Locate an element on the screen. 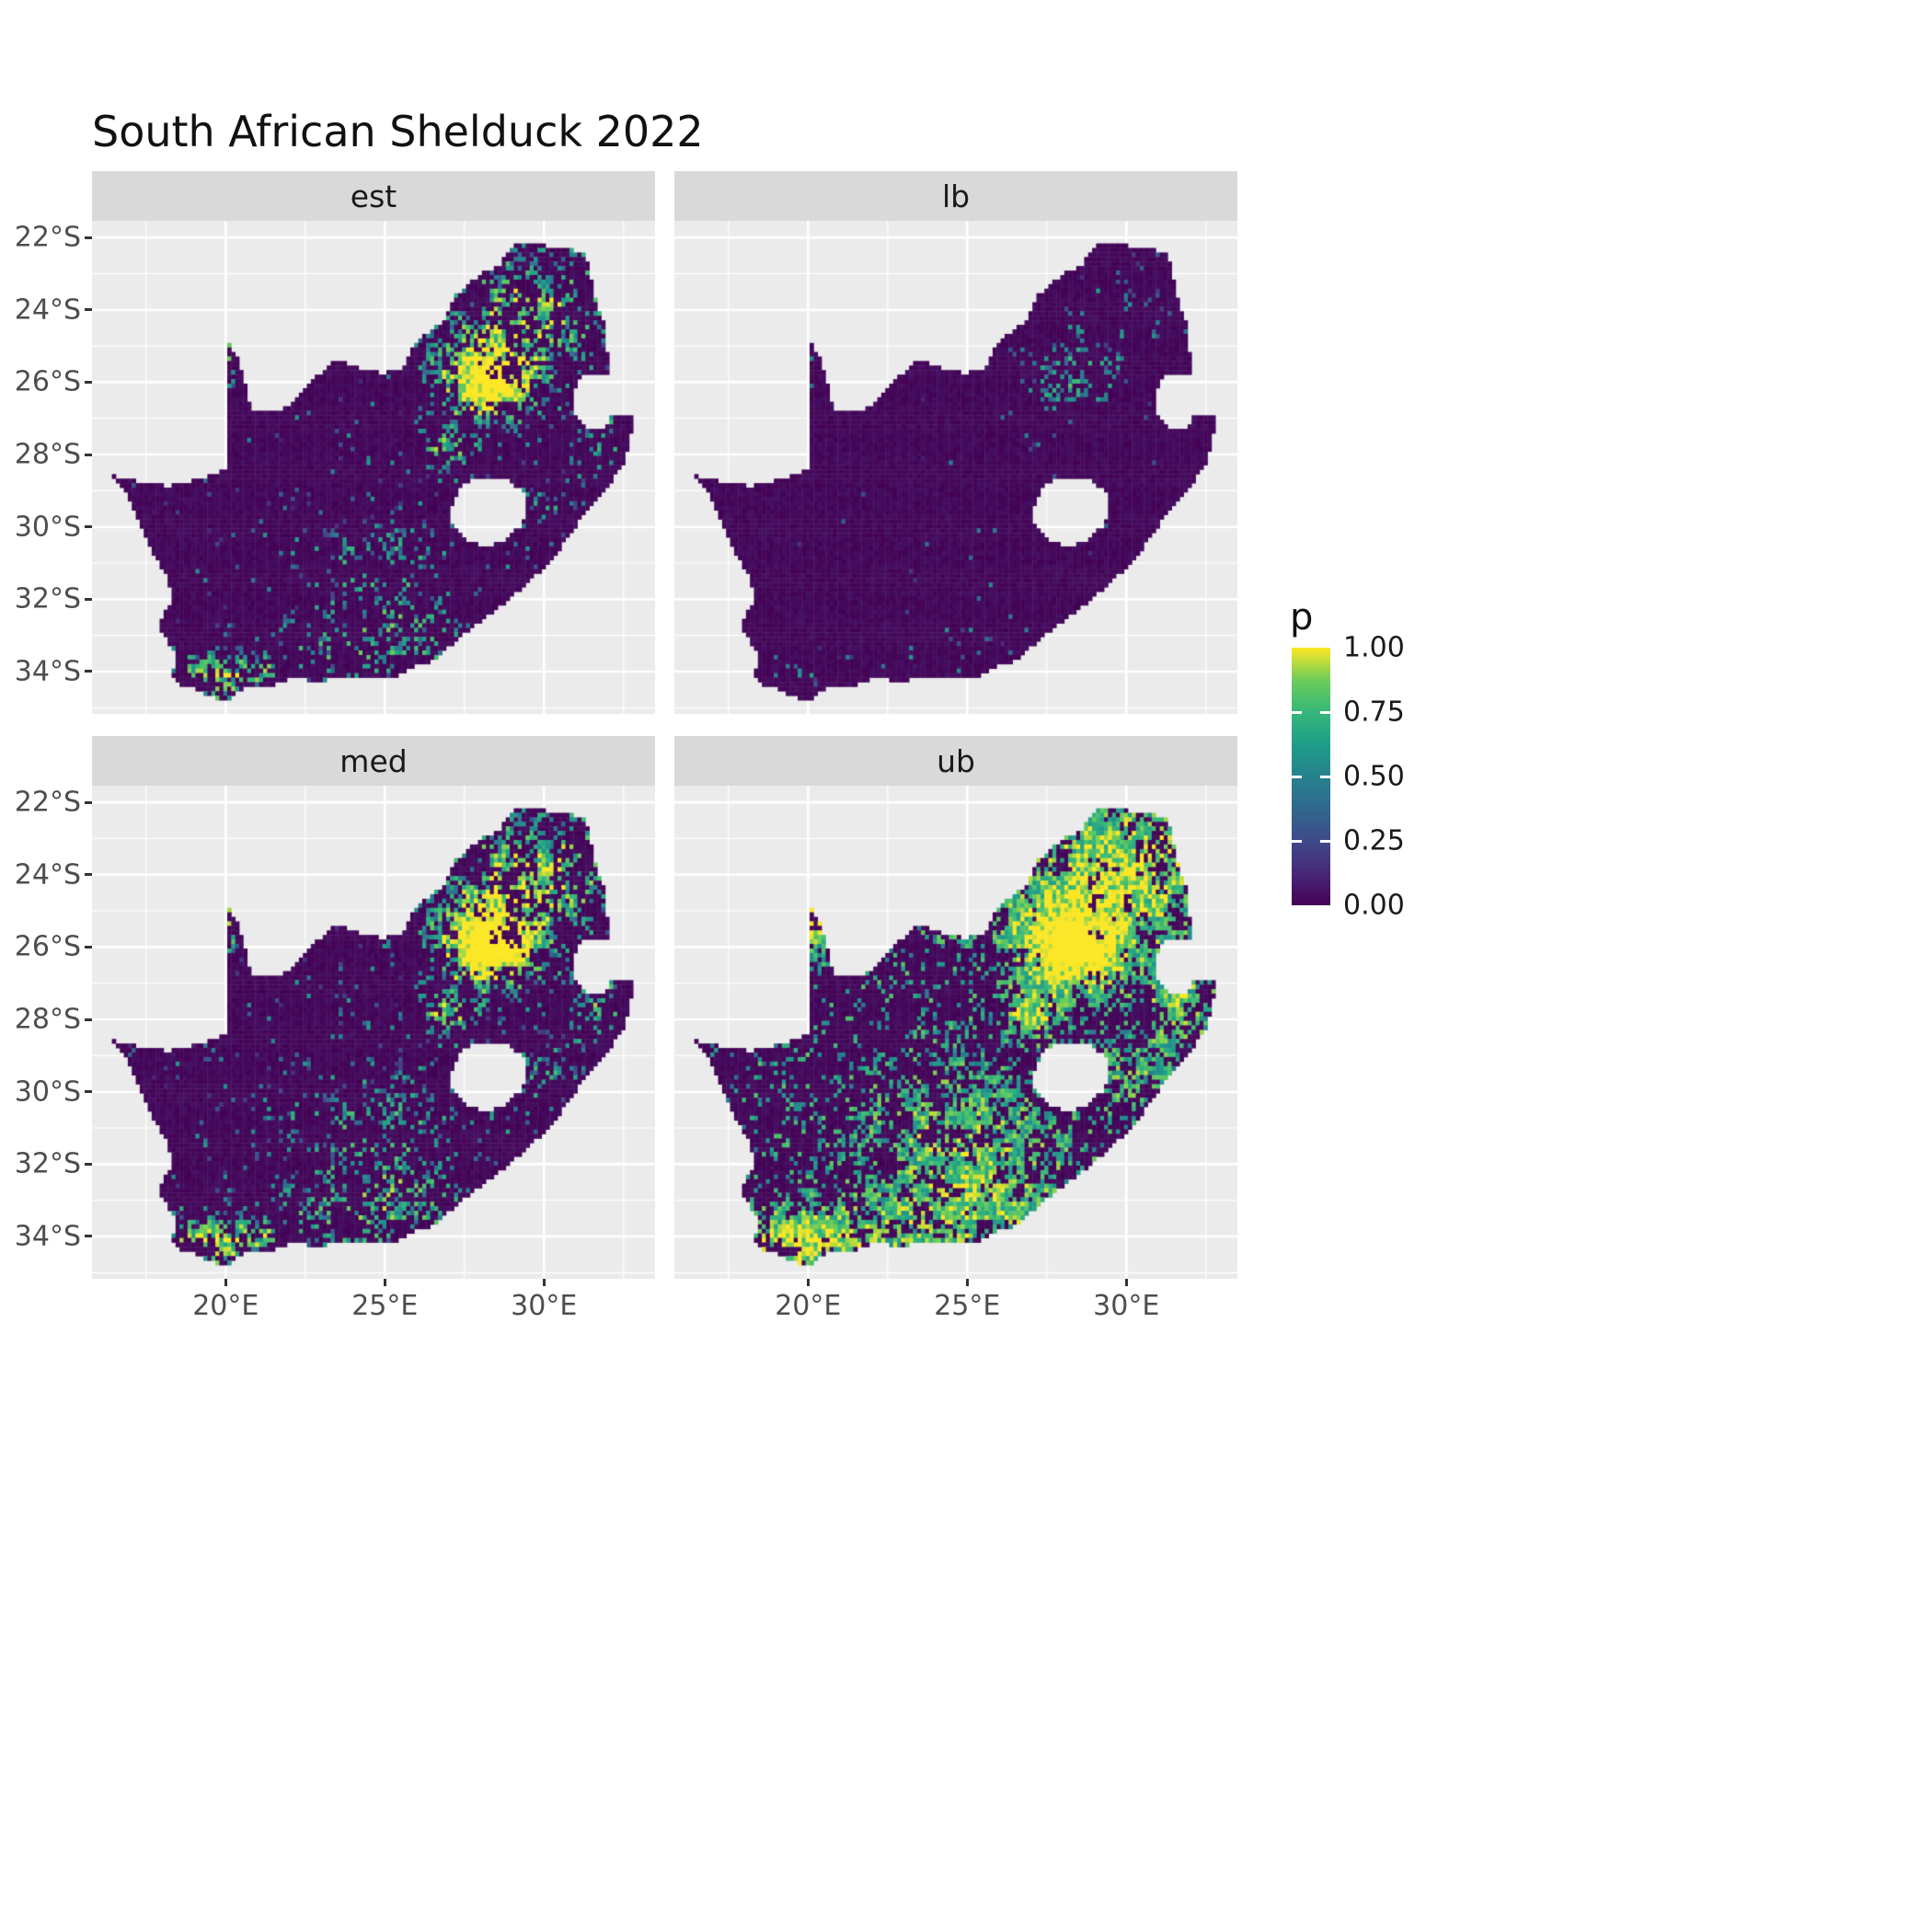 This screenshot has width=1932, height=1932. facet-strip-label: med is located at coordinates (373, 760).